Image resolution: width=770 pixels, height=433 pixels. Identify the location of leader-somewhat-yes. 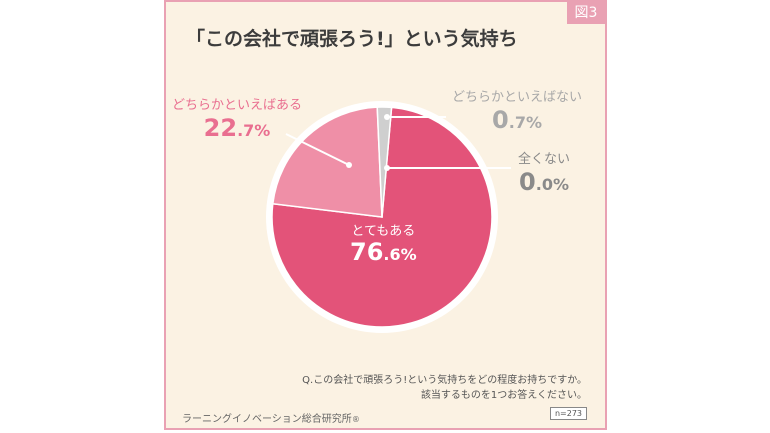
(317, 149).